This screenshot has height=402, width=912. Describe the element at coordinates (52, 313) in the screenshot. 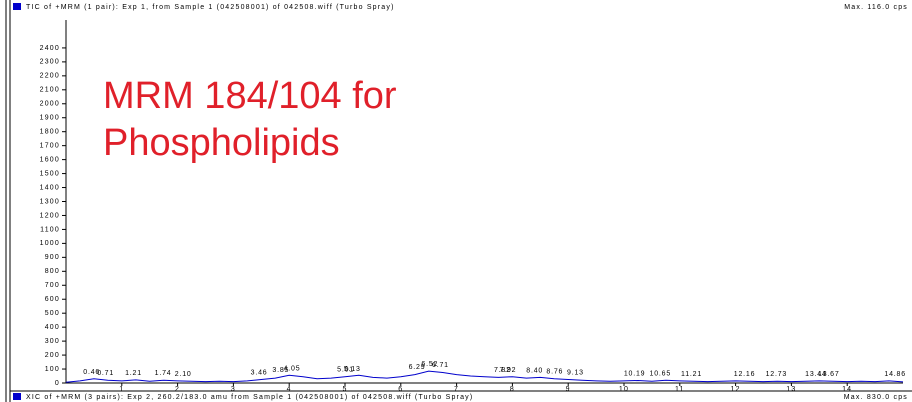

I see `y-tick-label: 500` at that location.